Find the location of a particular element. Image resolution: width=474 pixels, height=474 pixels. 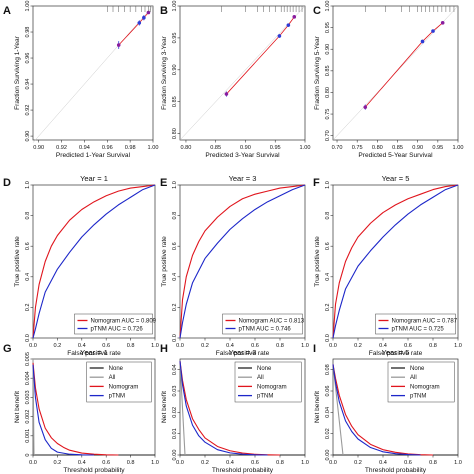

y-tick-label: 0.4 is located at coordinates (28, 277).